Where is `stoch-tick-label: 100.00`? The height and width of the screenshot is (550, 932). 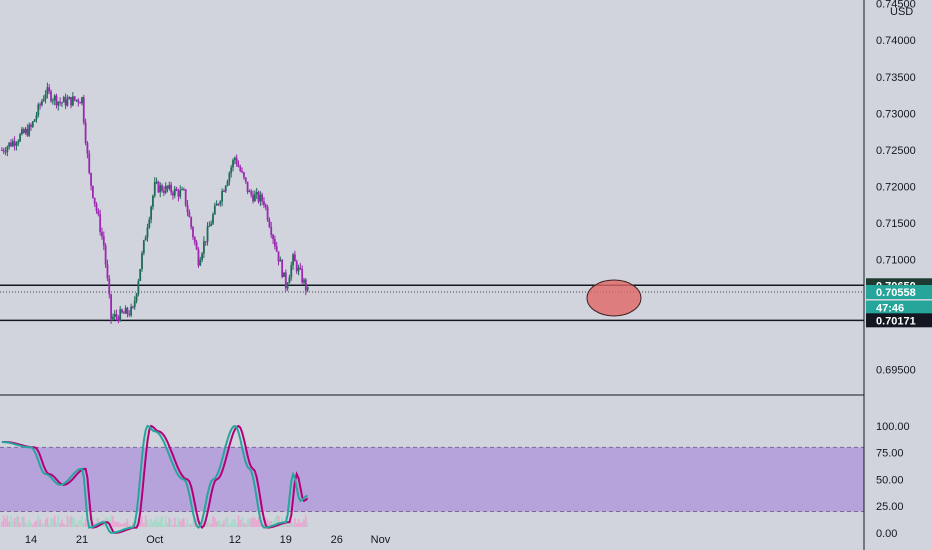 stoch-tick-label: 100.00 is located at coordinates (893, 427).